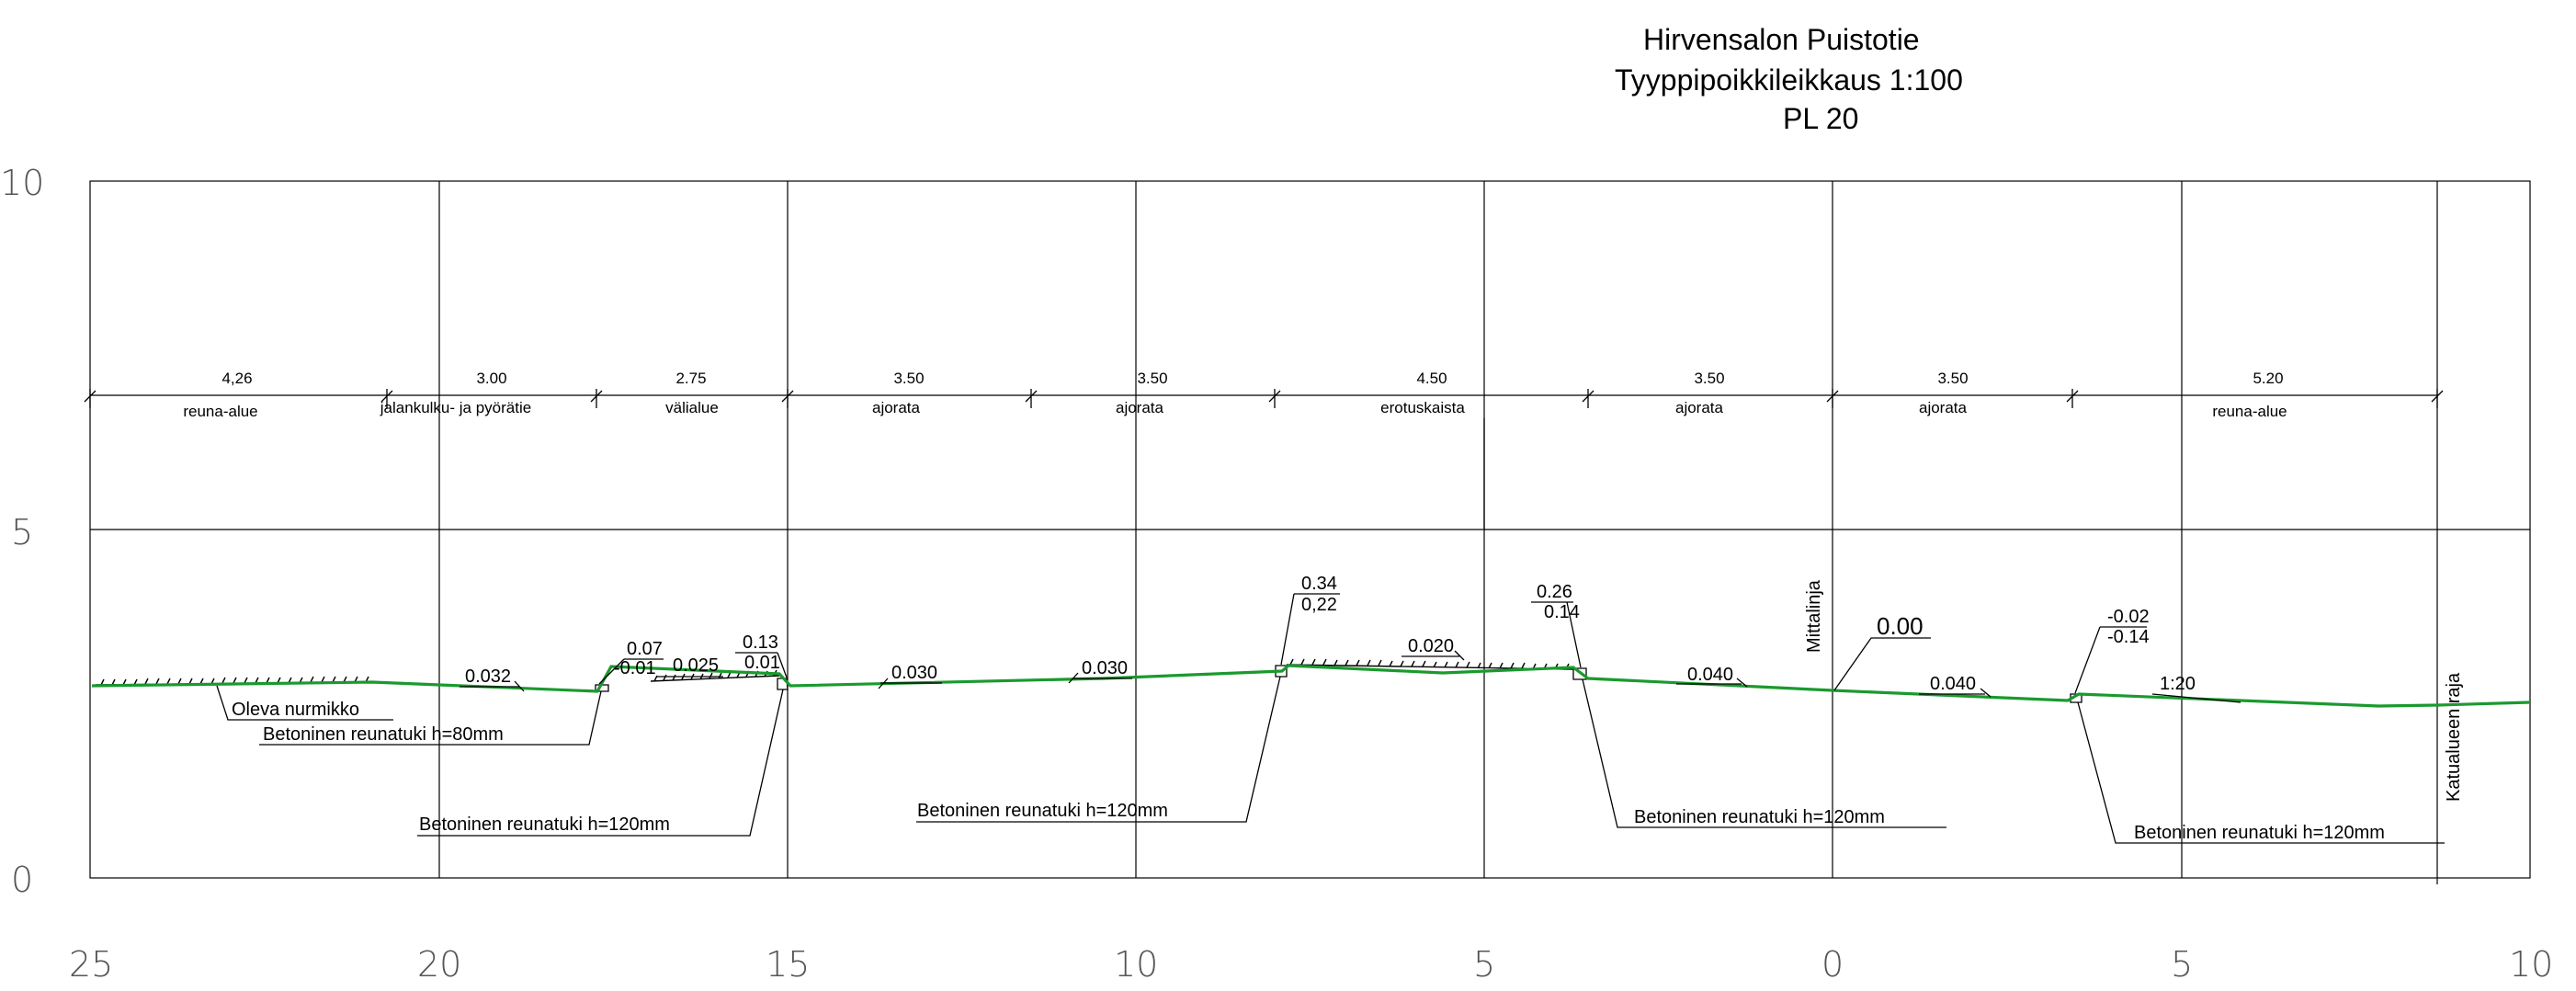  I want to click on zero-elevation-label: 0.00, so click(1900, 626).